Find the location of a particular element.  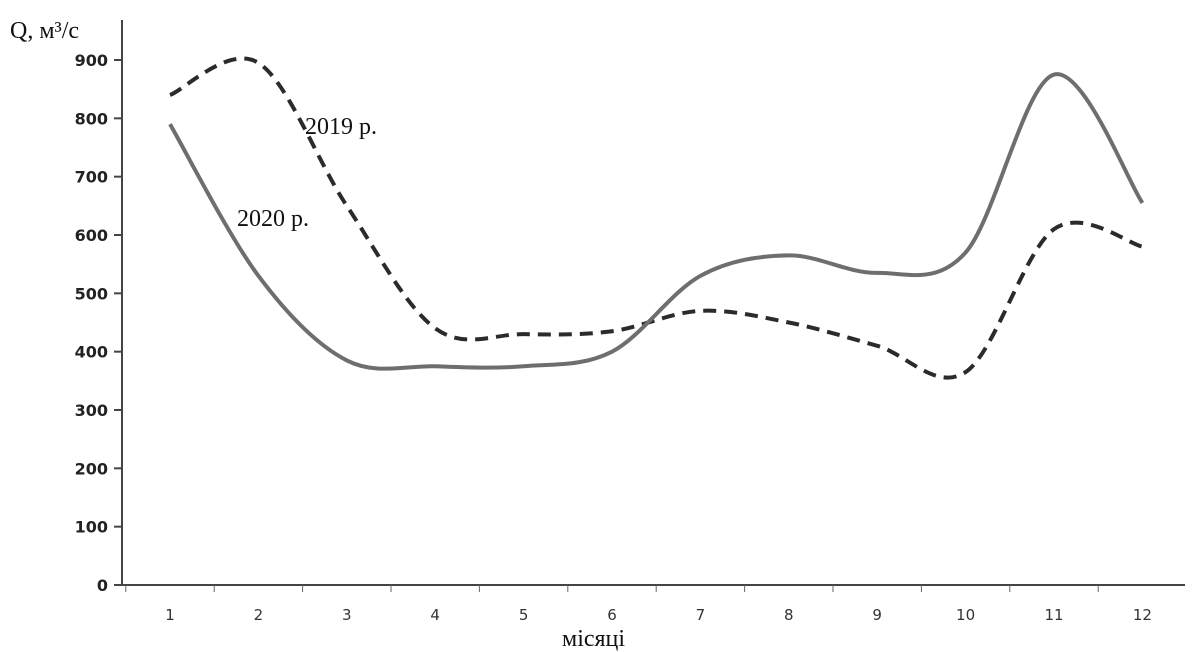

y-tick-label: 0 is located at coordinates (102, 585).